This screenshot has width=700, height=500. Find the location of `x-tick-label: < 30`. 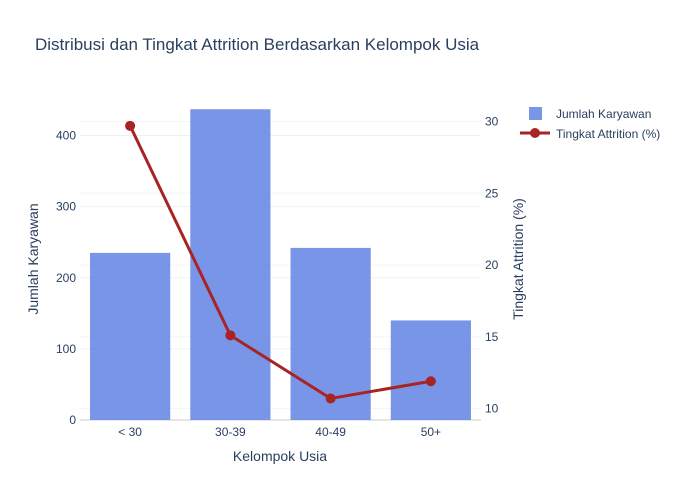

x-tick-label: < 30 is located at coordinates (130, 432).